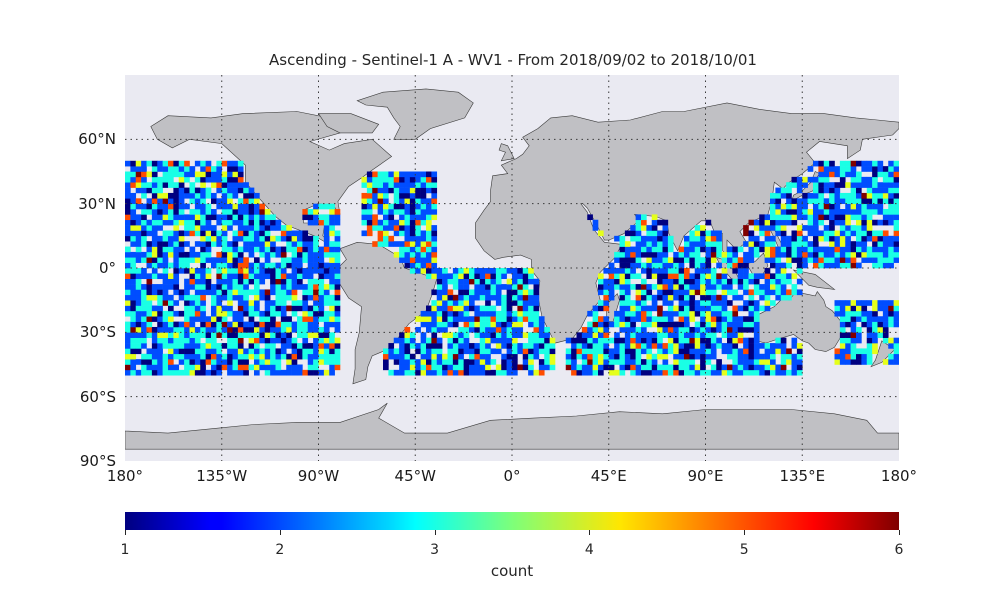  Describe the element at coordinates (745, 532) in the screenshot. I see `colorbar-tick-mark` at that location.